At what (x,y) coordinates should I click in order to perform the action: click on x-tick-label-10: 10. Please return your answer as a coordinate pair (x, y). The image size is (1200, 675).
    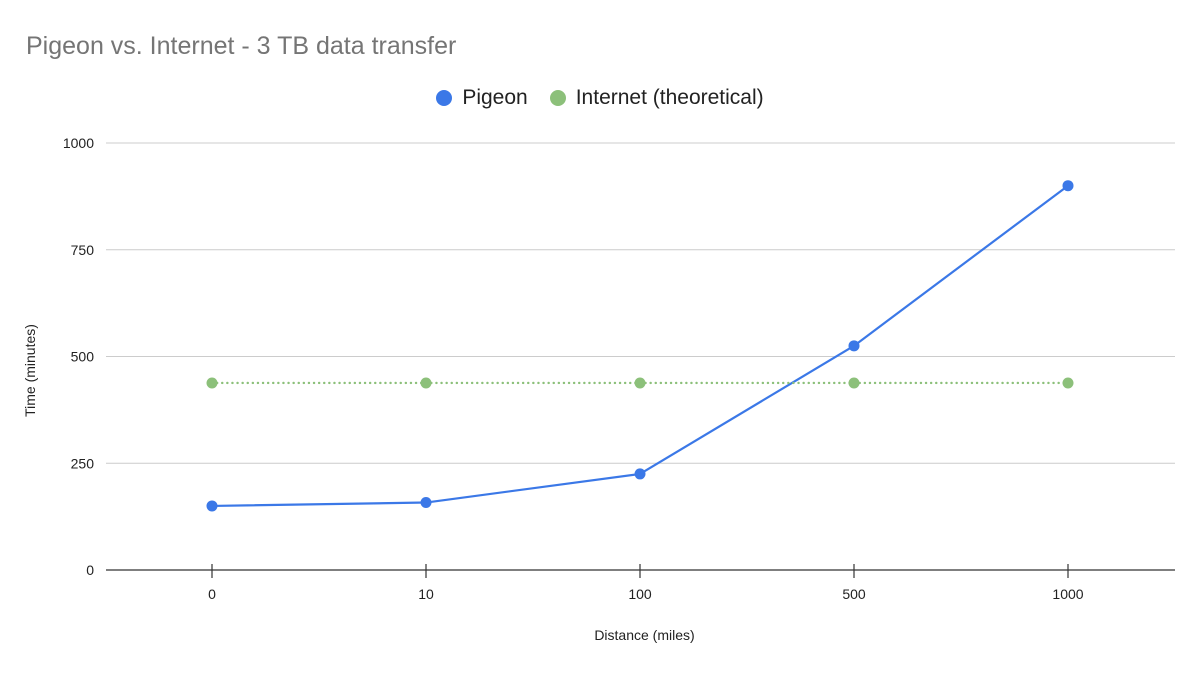
    Looking at the image, I should click on (426, 594).